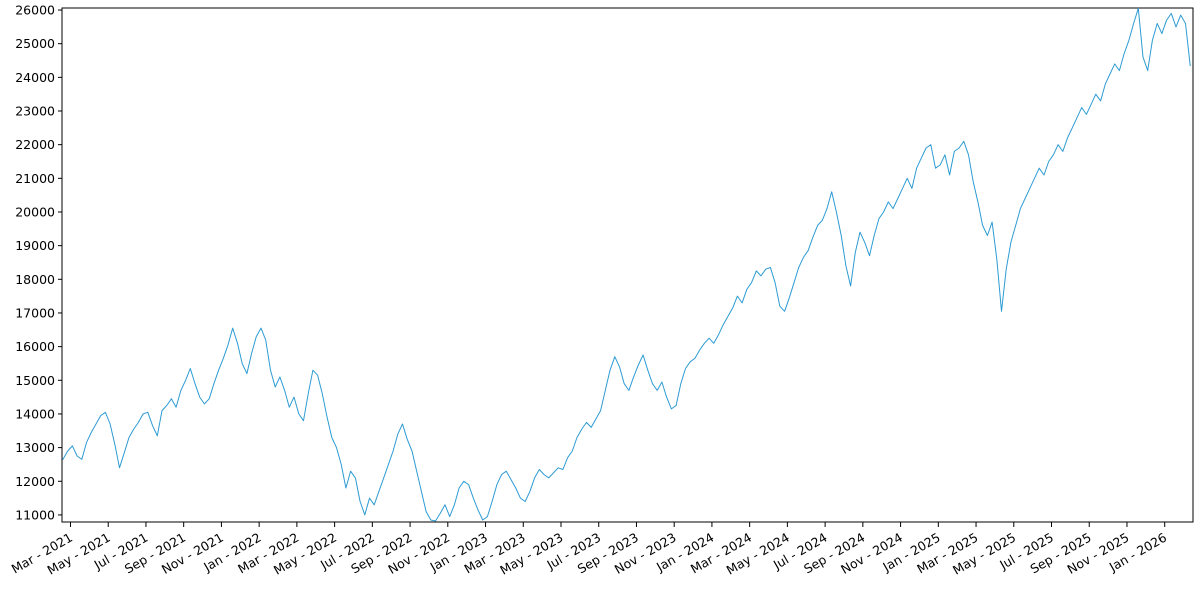 The image size is (1200, 600). Describe the element at coordinates (35, 111) in the screenshot. I see `y-tick-label: 23000` at that location.